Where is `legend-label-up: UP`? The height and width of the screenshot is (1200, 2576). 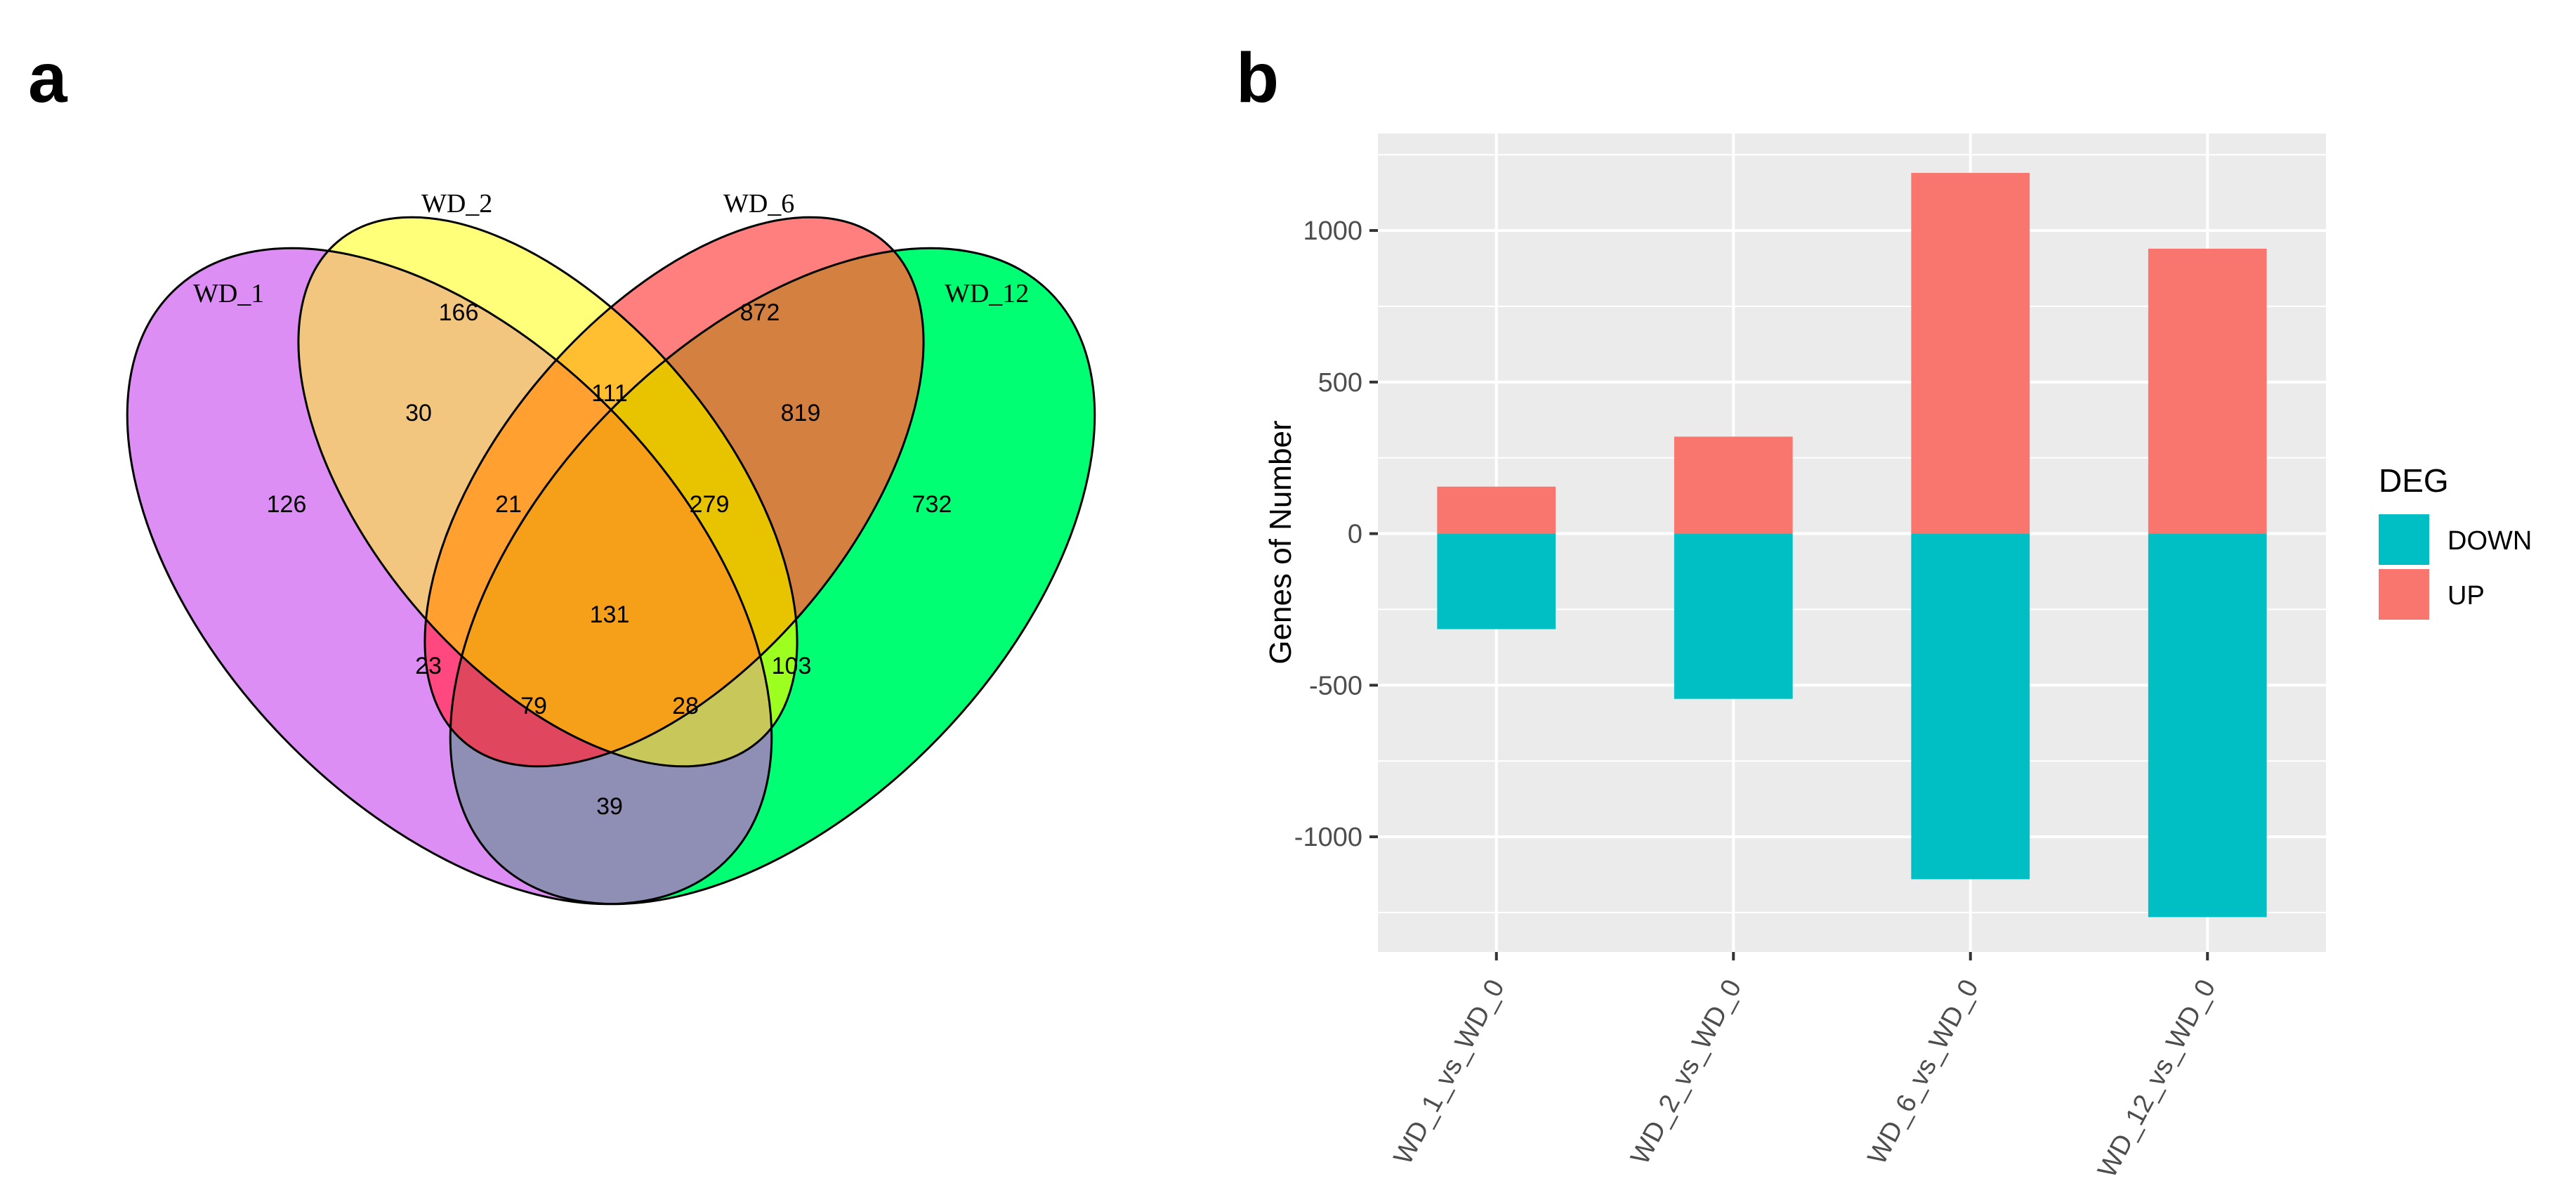
legend-label-up: UP is located at coordinates (2466, 596).